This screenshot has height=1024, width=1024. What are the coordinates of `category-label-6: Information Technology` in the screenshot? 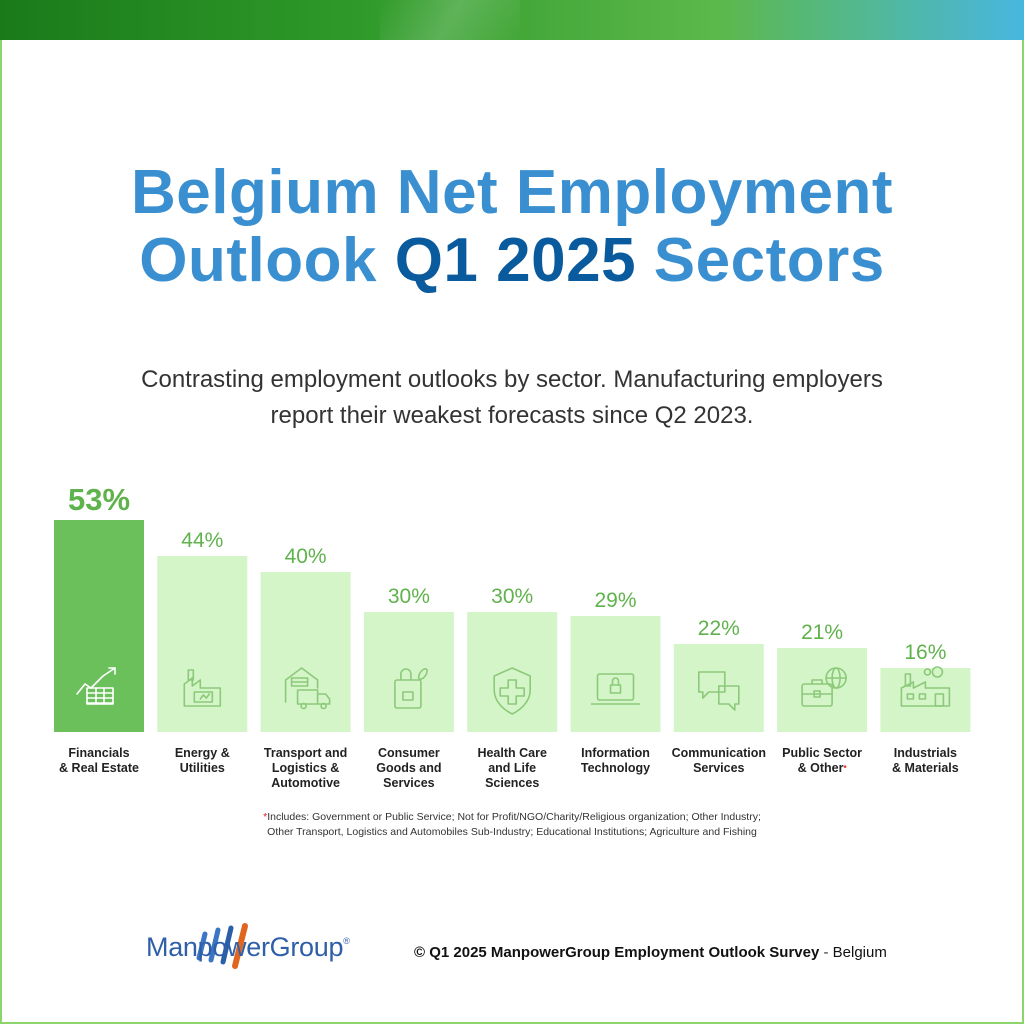 It's located at (616, 761).